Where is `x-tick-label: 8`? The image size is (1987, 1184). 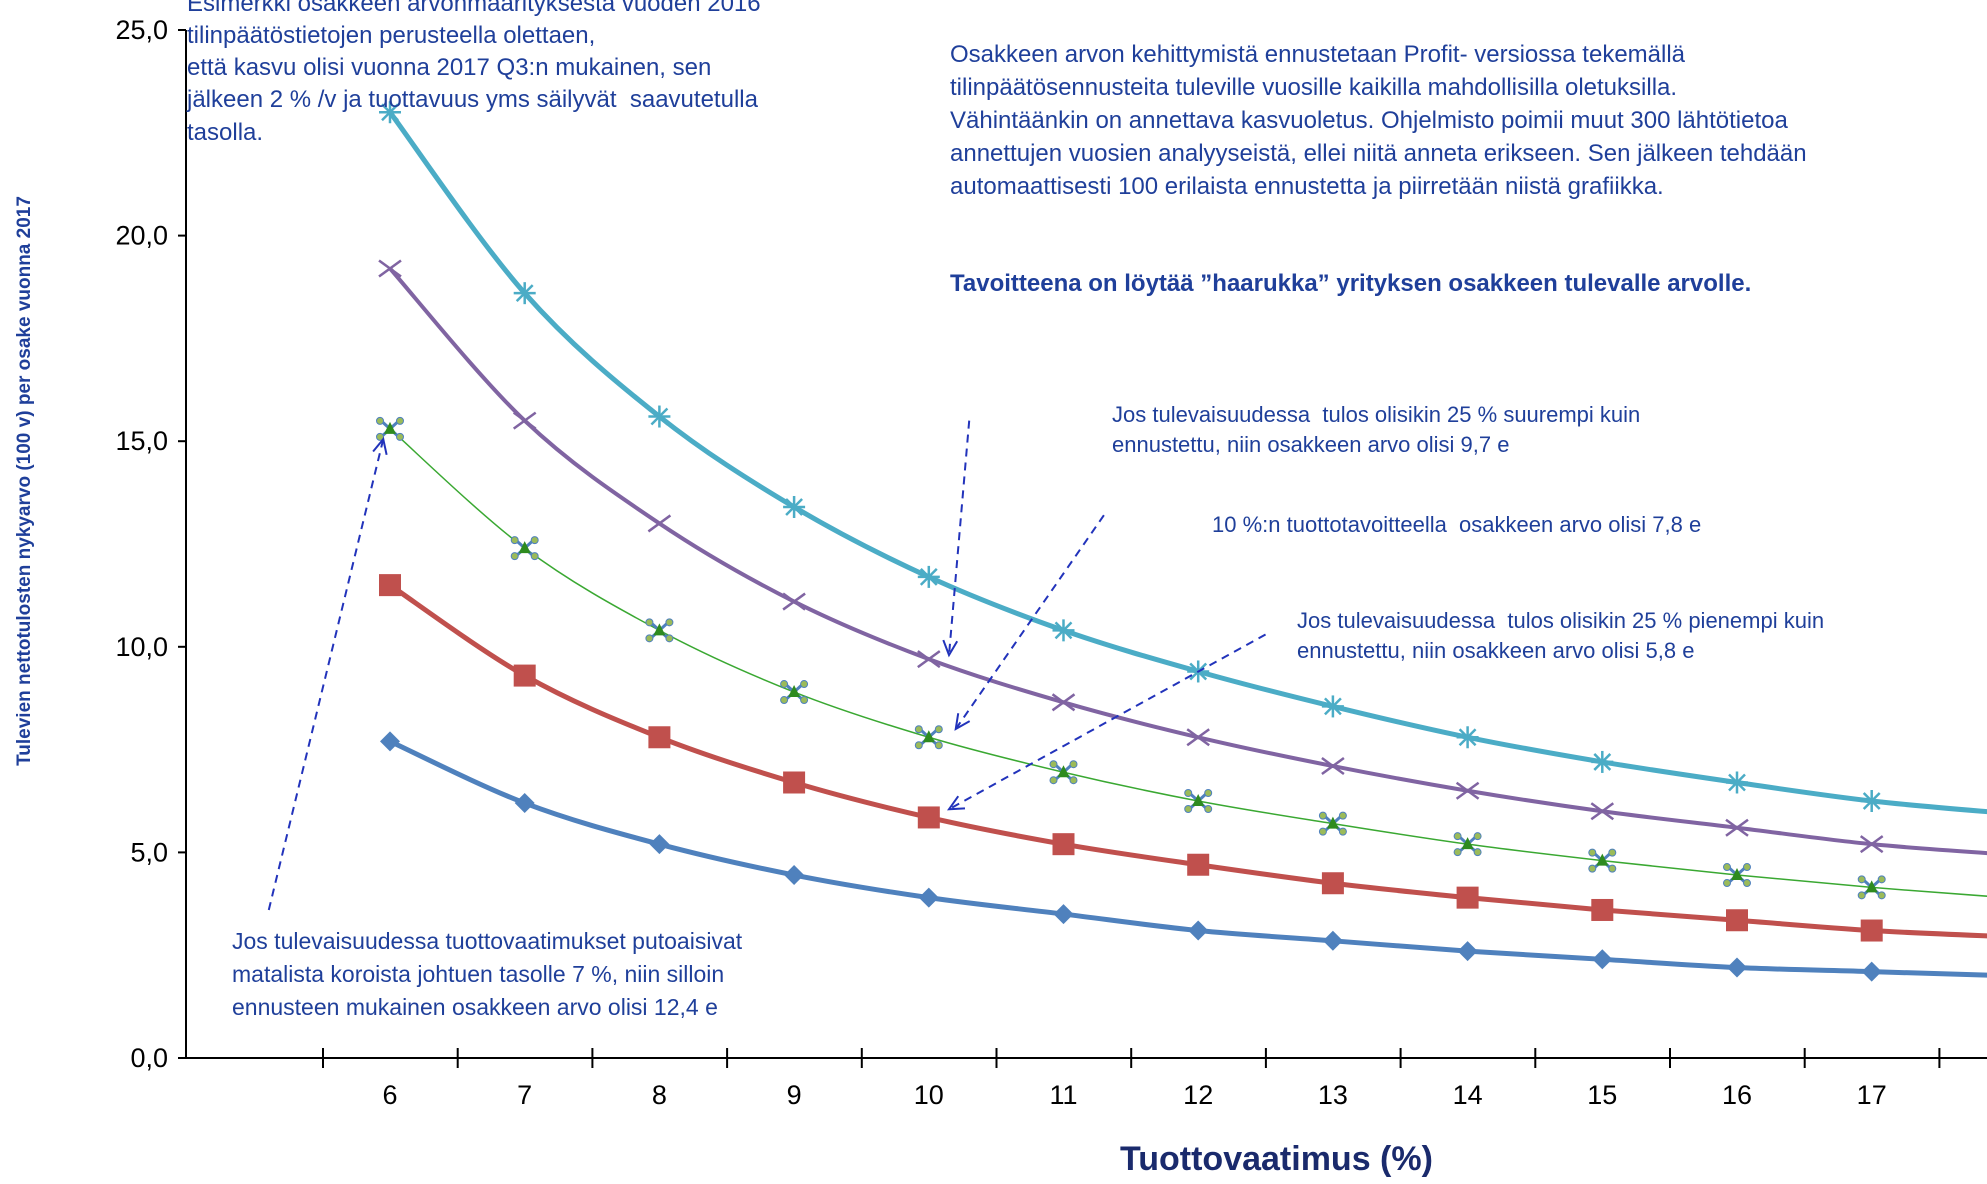
x-tick-label: 8 is located at coordinates (659, 1095).